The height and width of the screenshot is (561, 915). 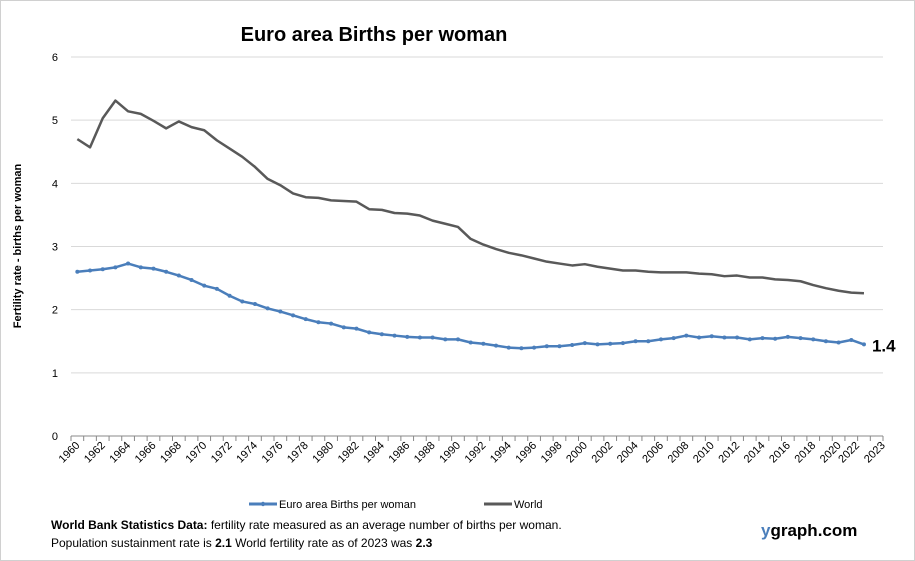 What do you see at coordinates (400, 453) in the screenshot?
I see `x-tick-label: 1986` at bounding box center [400, 453].